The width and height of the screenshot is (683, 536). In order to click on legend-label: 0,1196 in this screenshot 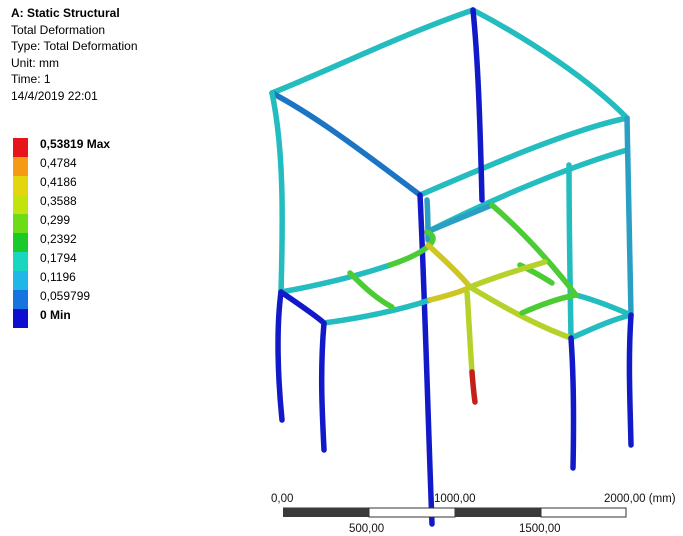, I will do `click(58, 277)`.